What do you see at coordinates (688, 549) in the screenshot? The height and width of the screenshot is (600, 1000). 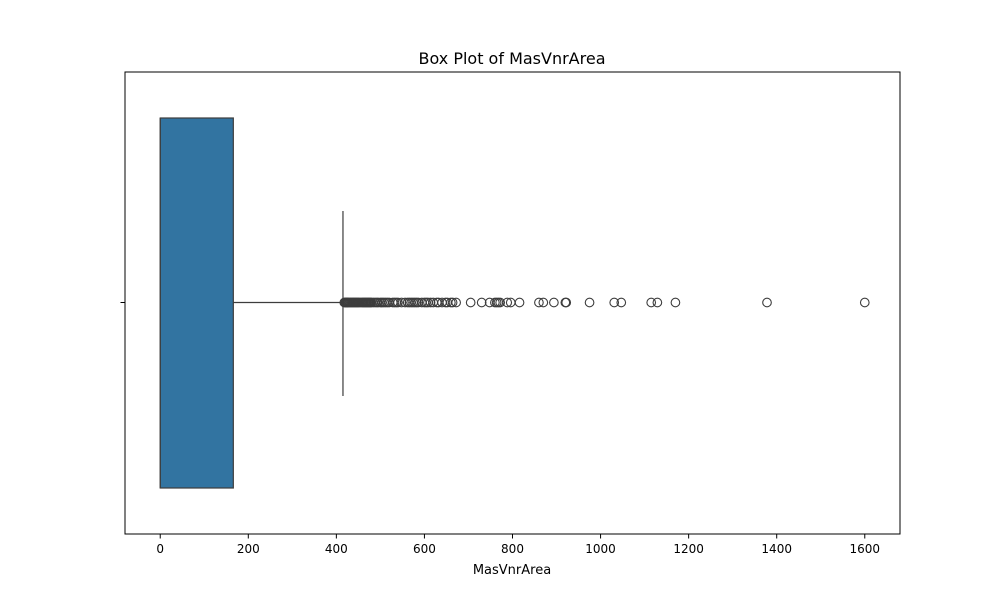 I see `x-tick-label: 1200` at bounding box center [688, 549].